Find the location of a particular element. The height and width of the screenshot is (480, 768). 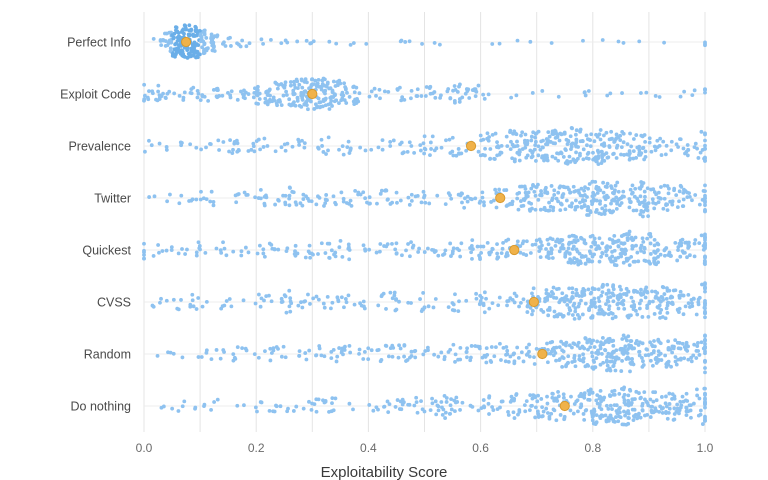

category-label: Exploit Code is located at coordinates (95, 95).